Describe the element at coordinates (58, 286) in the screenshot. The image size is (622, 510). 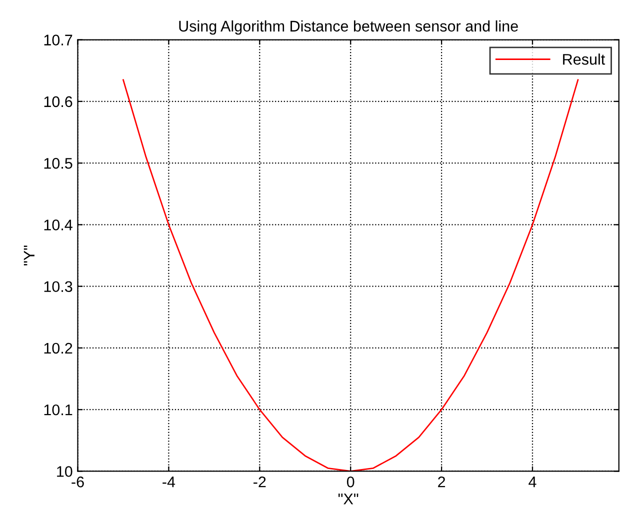
I see `y-tick-label: 10.3` at that location.